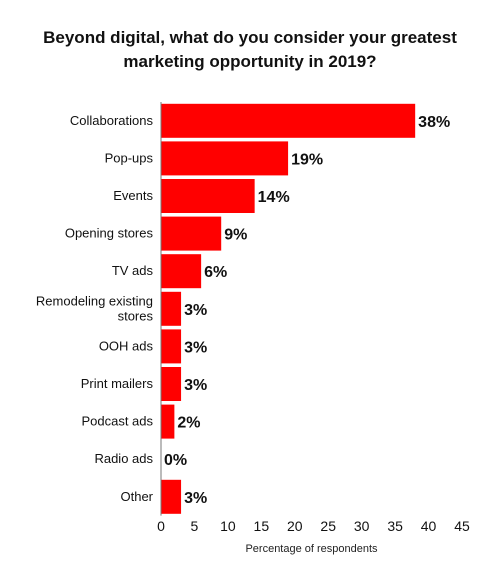 This screenshot has height=567, width=500. I want to click on value-label-collaborations: 38%, so click(434, 122).